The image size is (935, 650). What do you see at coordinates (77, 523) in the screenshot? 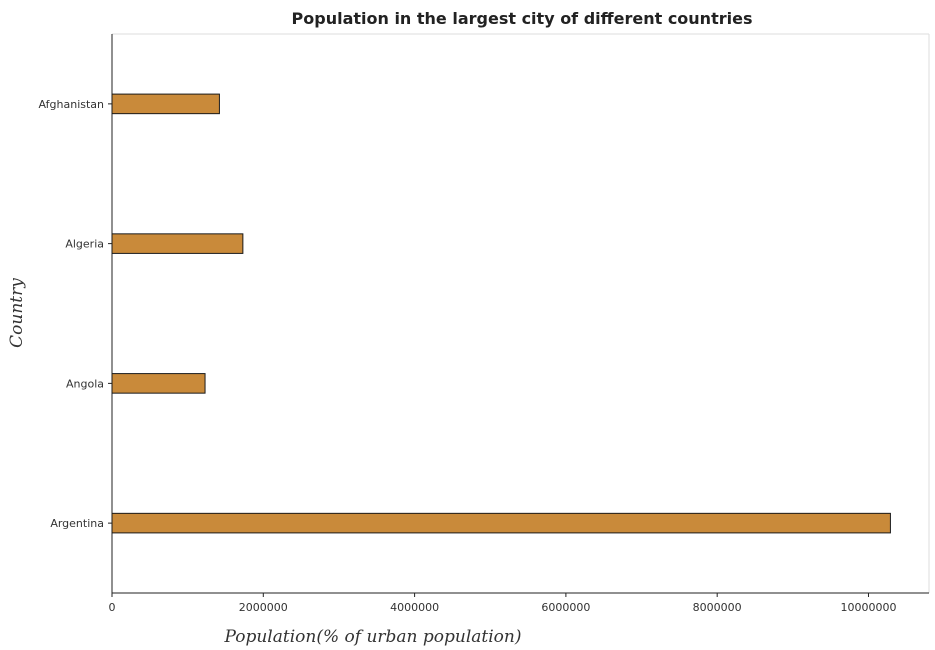
I see `y-tick-label: Argentina` at bounding box center [77, 523].